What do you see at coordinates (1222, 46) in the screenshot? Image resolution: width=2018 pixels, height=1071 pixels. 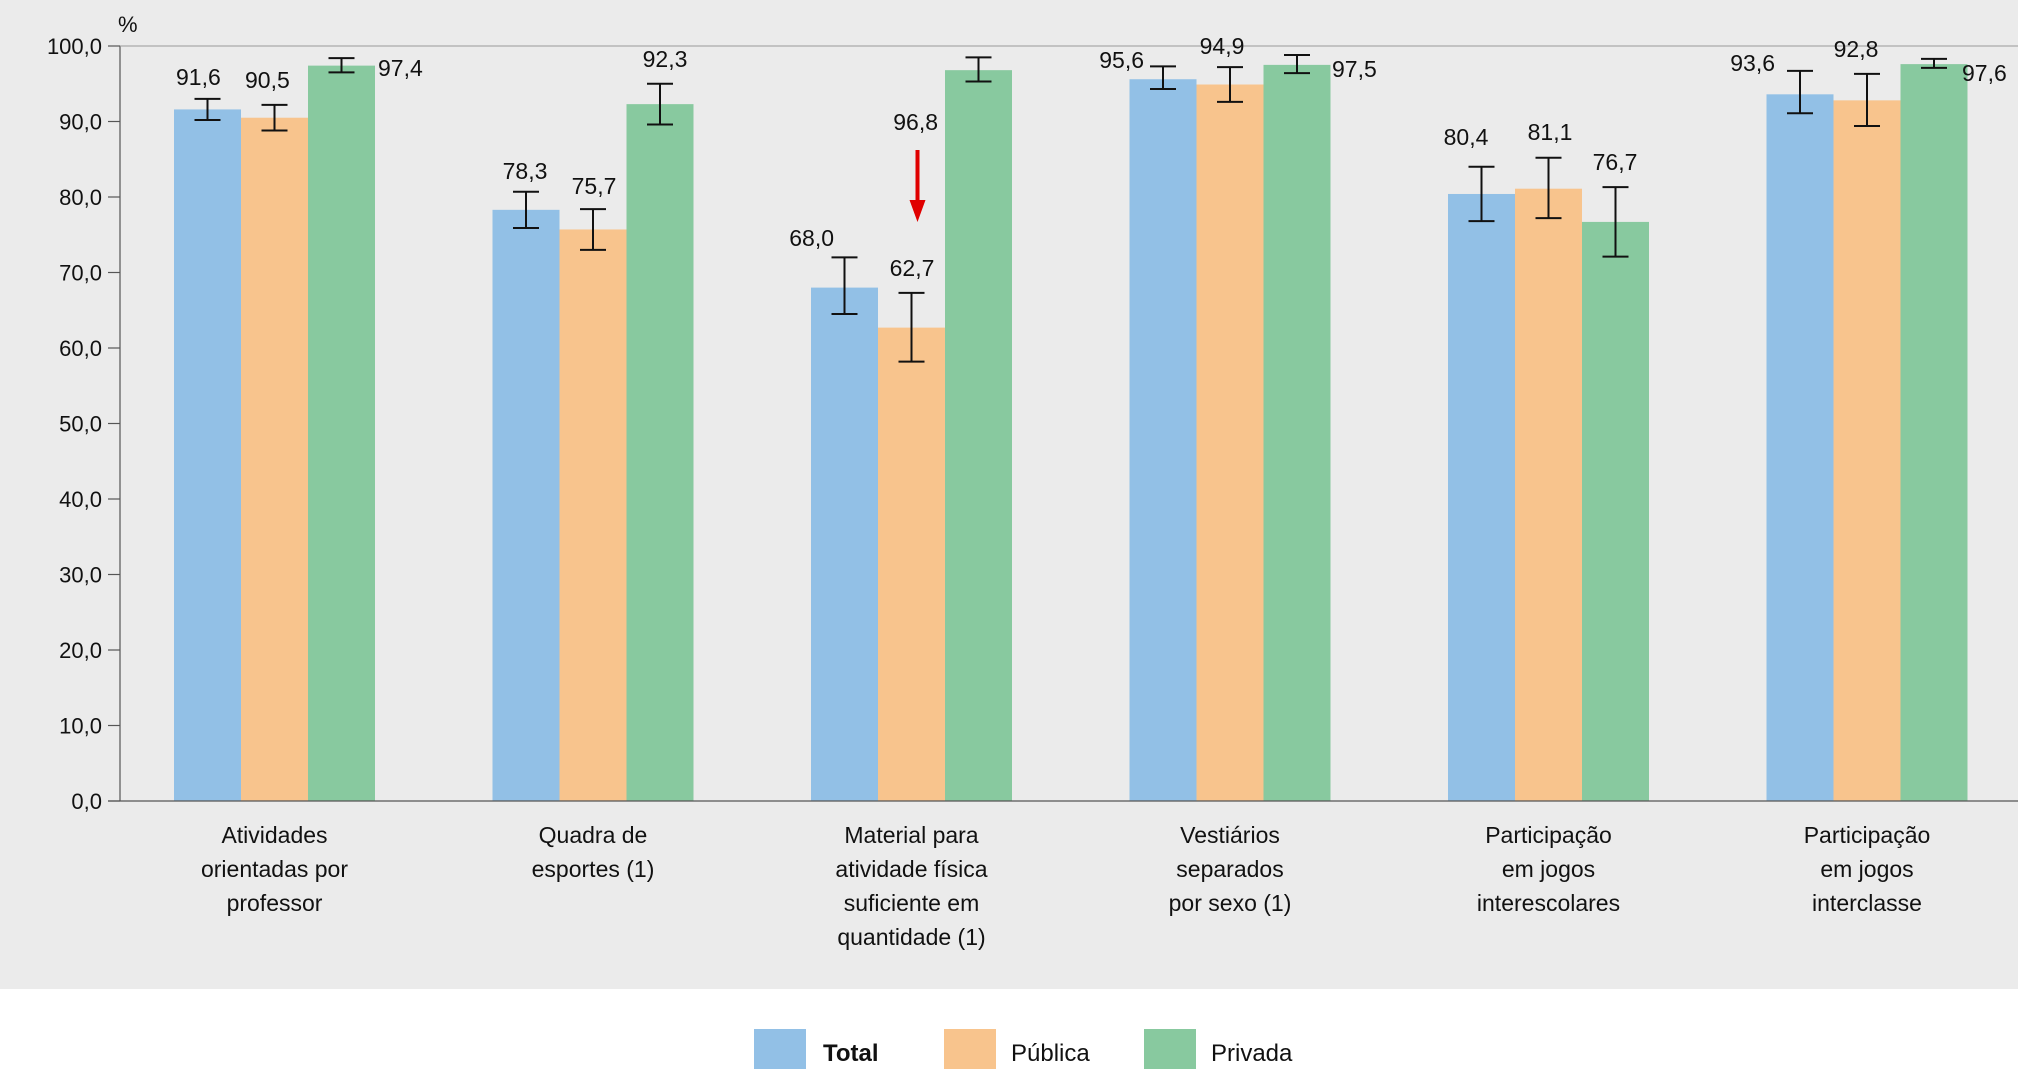 I see `data-label: 94,9` at bounding box center [1222, 46].